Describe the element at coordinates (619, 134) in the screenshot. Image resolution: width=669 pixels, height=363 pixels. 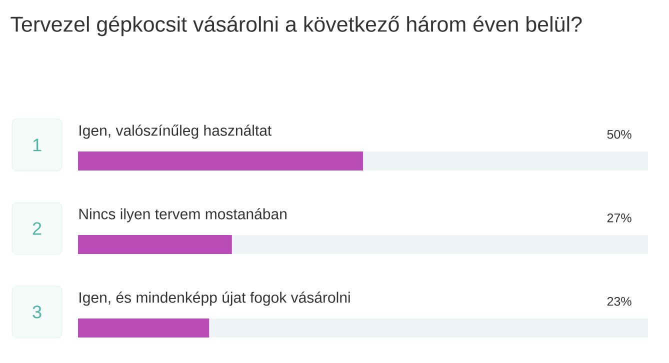
I see `data-label: 50%` at that location.